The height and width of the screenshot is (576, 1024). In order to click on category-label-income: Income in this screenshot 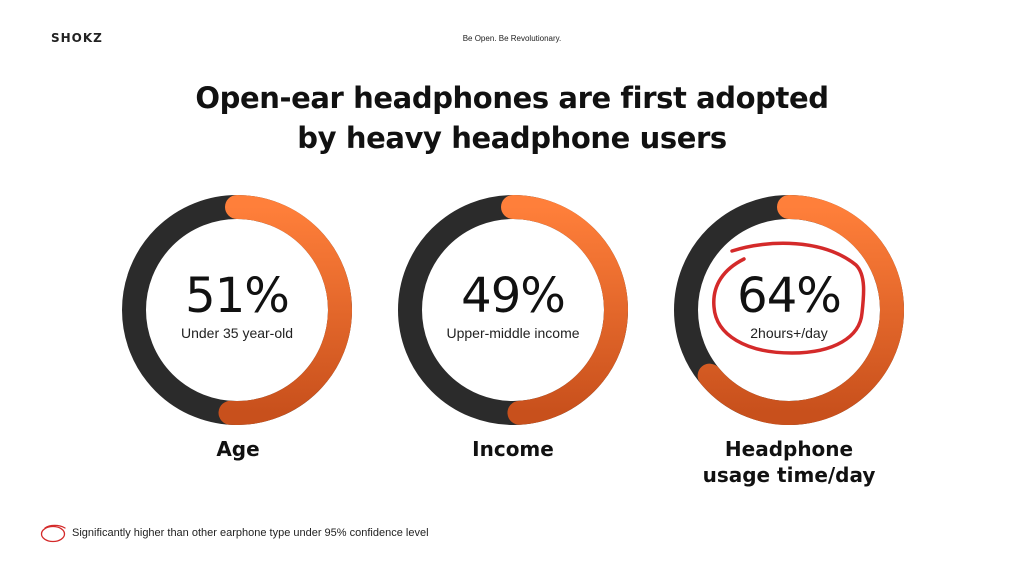, I will do `click(513, 449)`.